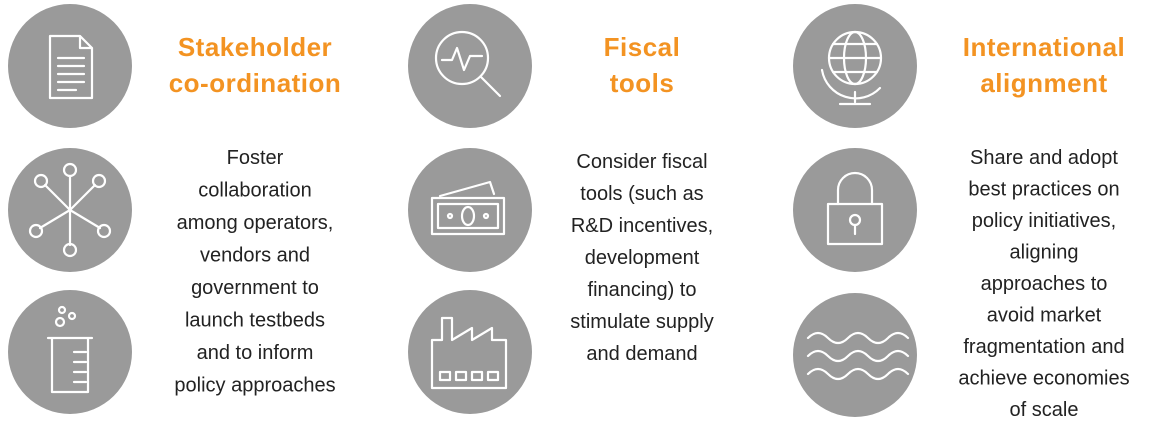  Describe the element at coordinates (255, 321) in the screenshot. I see `column-body: launch testbeds` at that location.